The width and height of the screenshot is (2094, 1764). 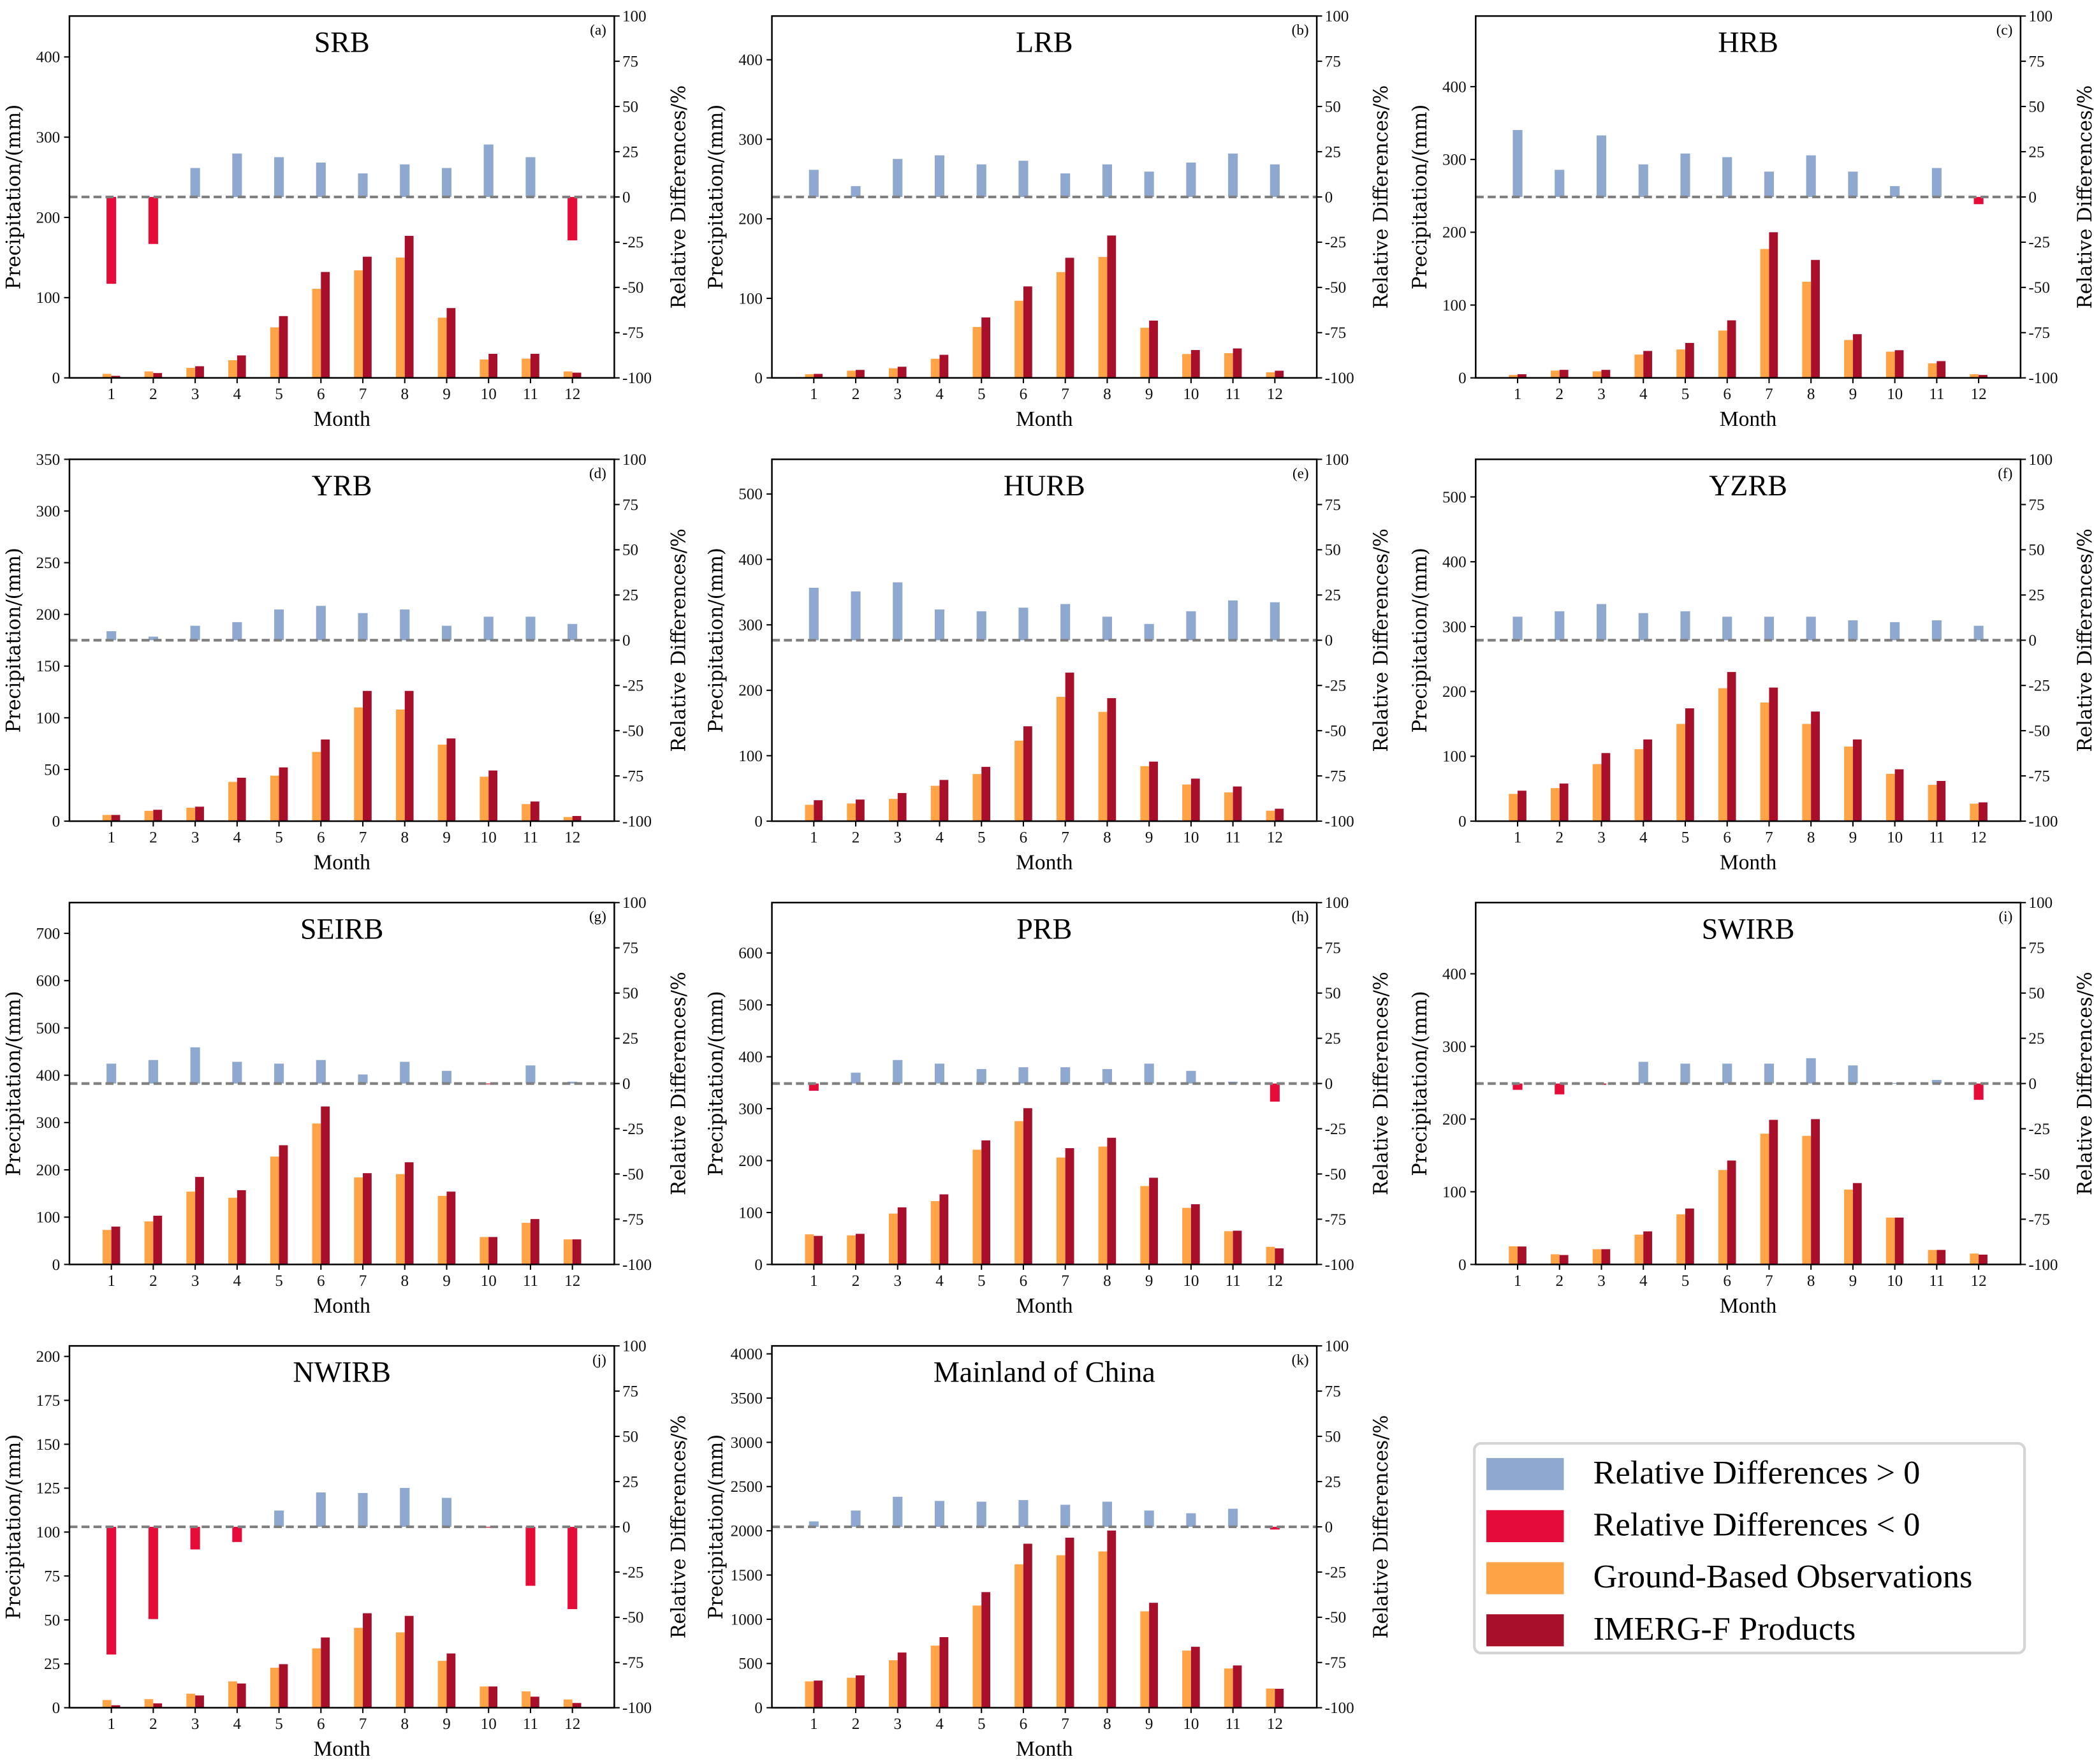 I want to click on panel-letter: (g), so click(x=597, y=916).